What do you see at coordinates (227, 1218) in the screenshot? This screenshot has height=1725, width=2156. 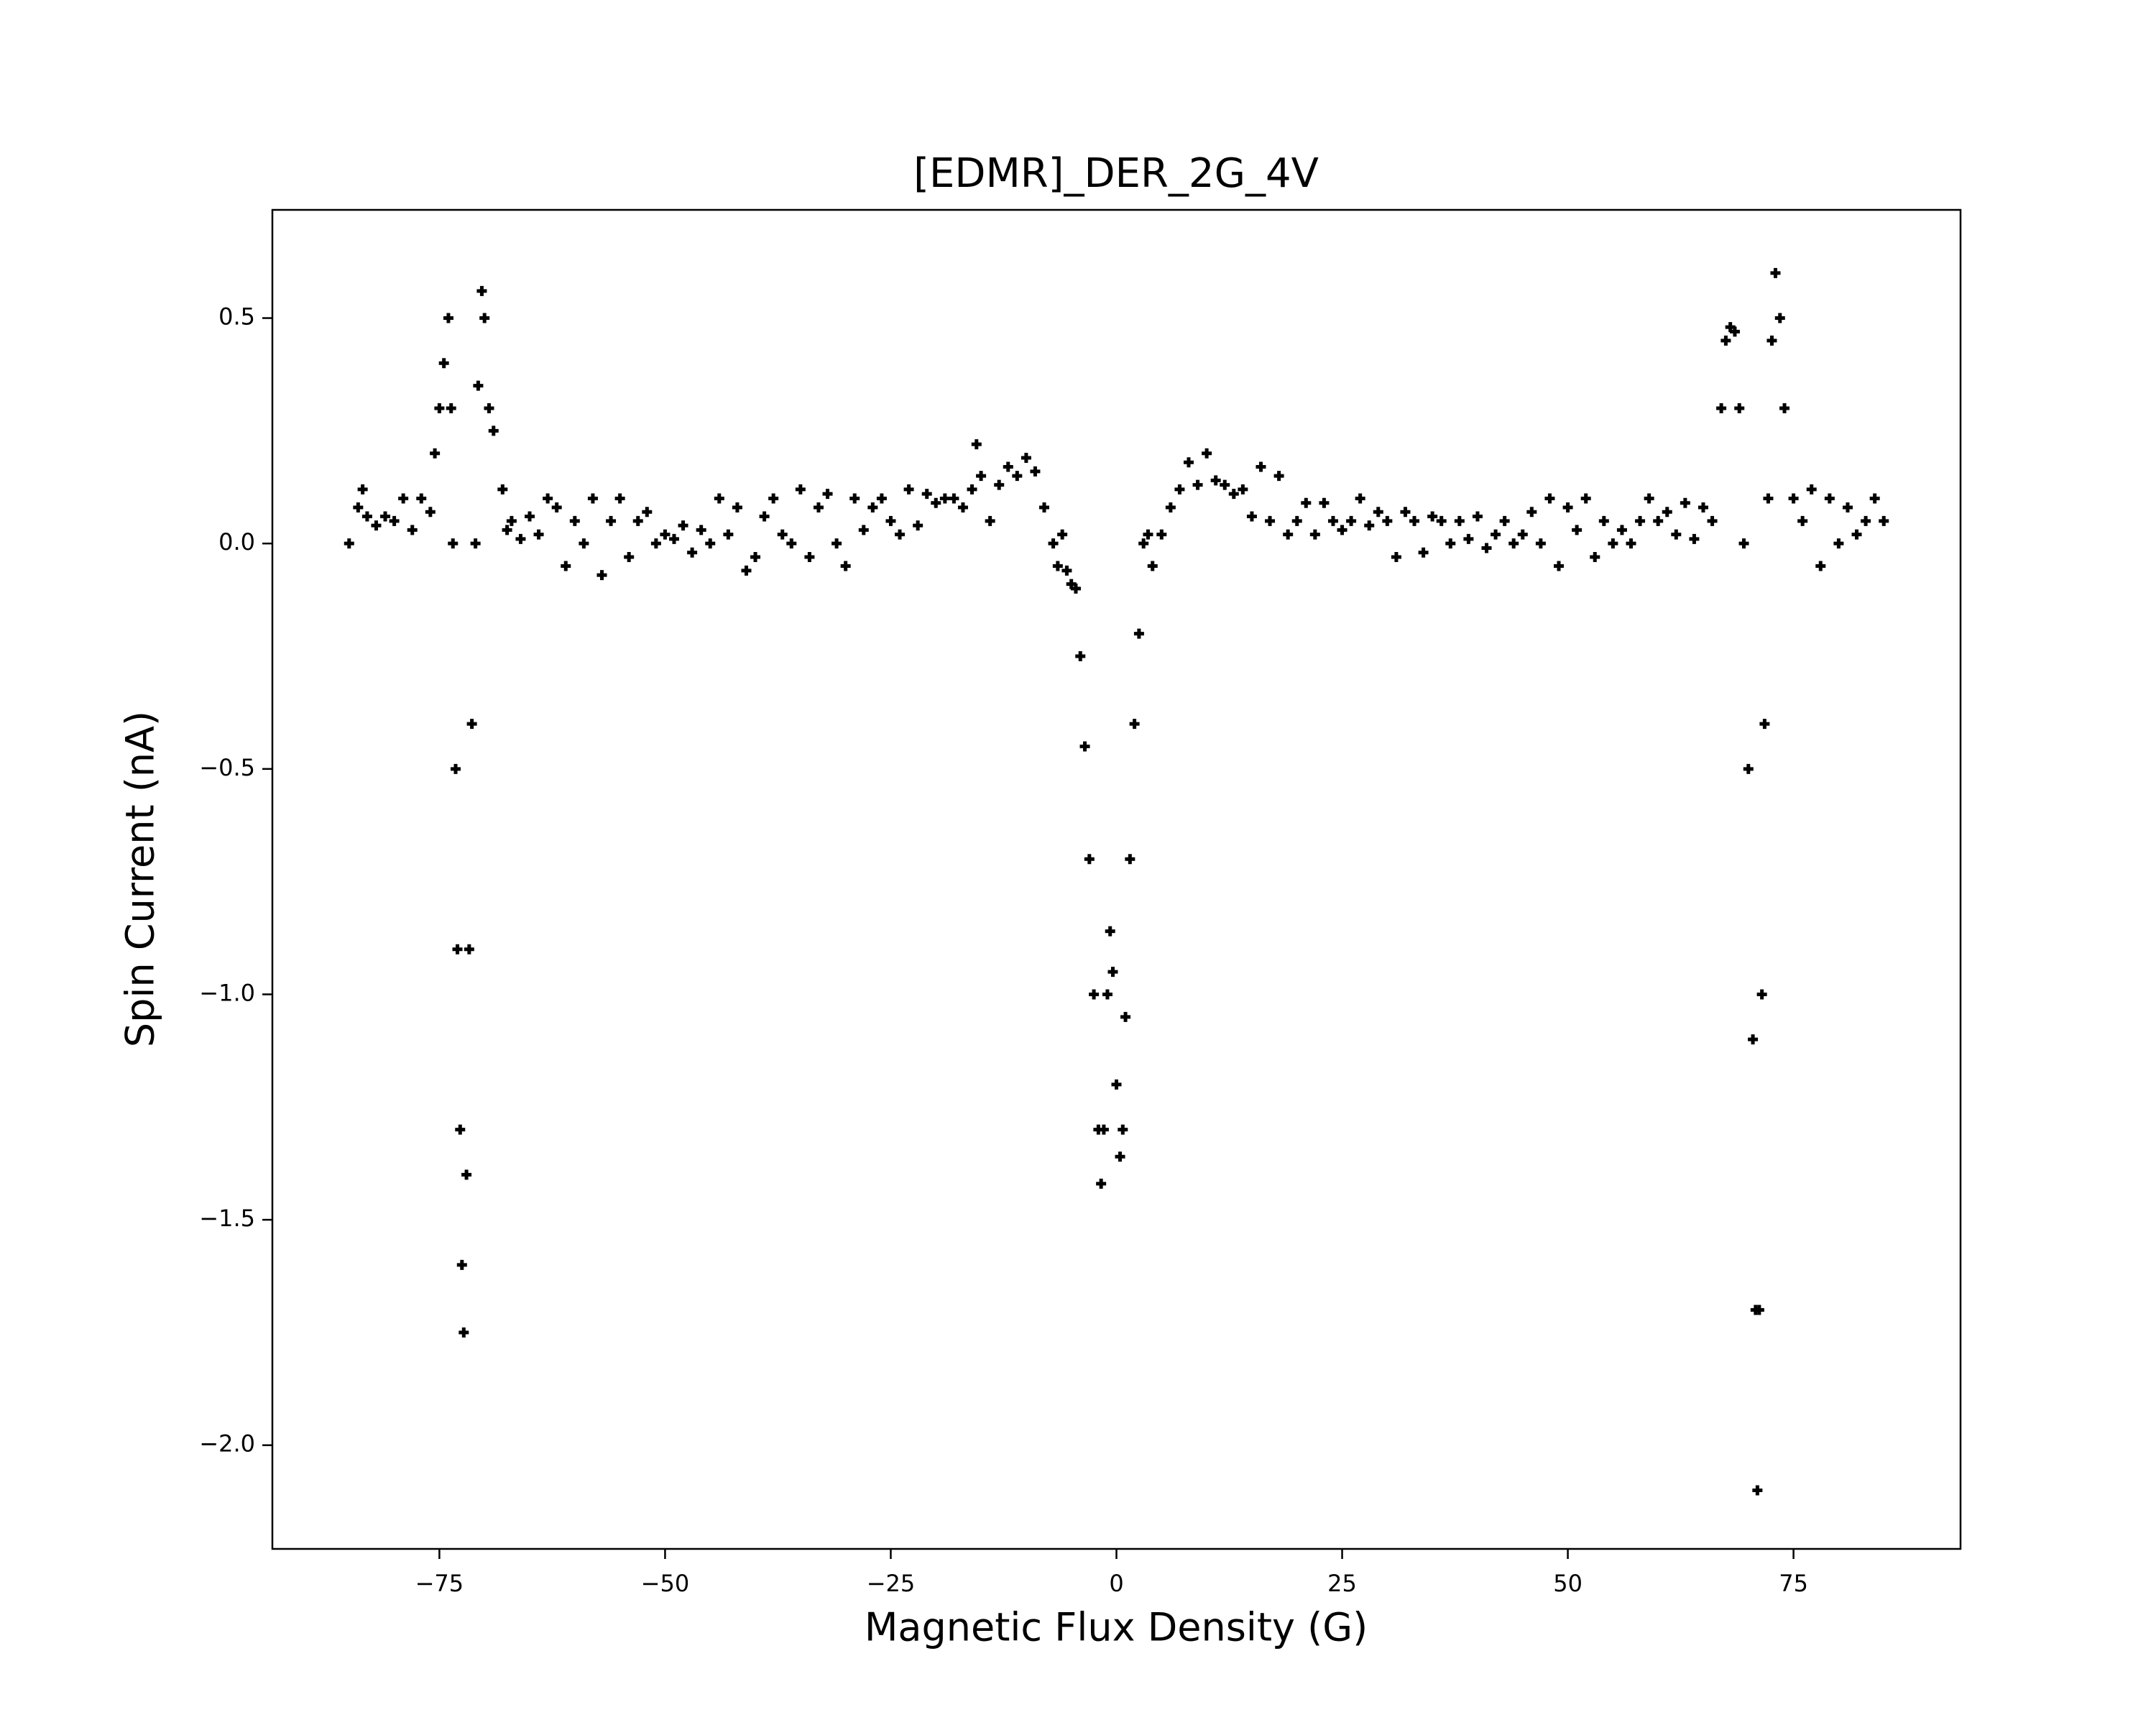 I see `y-tick-label: −1.5` at bounding box center [227, 1218].